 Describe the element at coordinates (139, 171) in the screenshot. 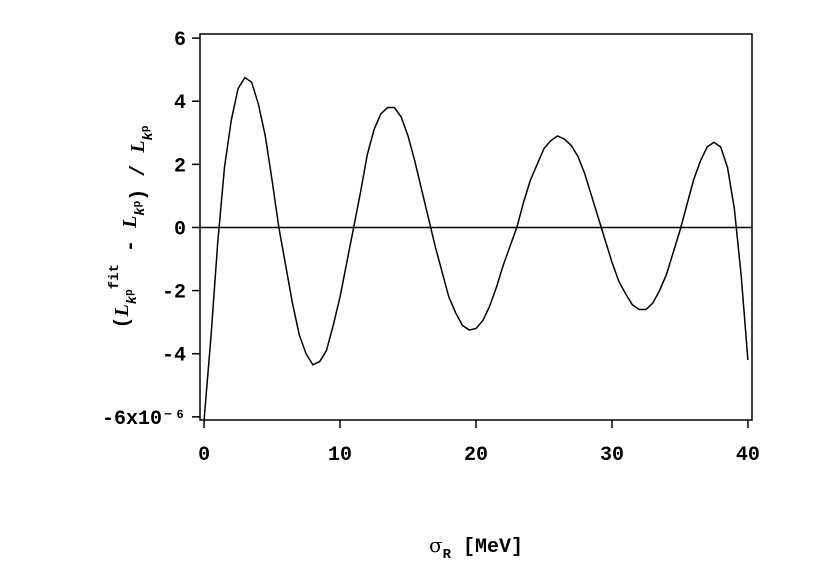

I see `y-axis-label-part: /` at that location.